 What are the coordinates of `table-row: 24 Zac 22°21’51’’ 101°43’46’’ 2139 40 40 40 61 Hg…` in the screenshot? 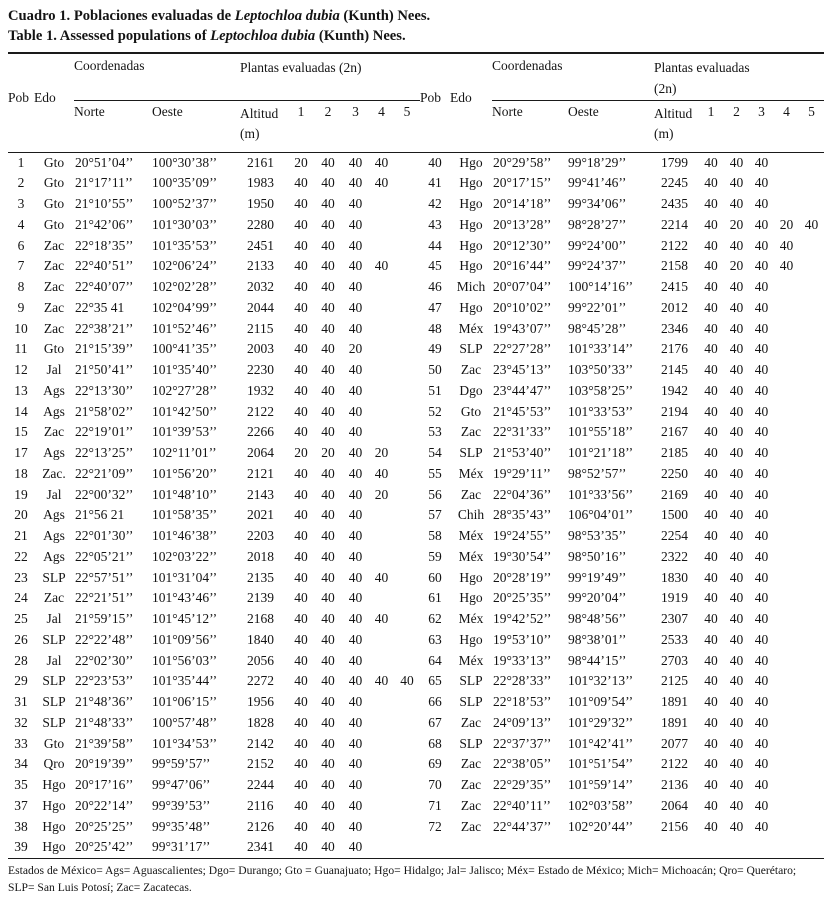 It's located at (416, 598).